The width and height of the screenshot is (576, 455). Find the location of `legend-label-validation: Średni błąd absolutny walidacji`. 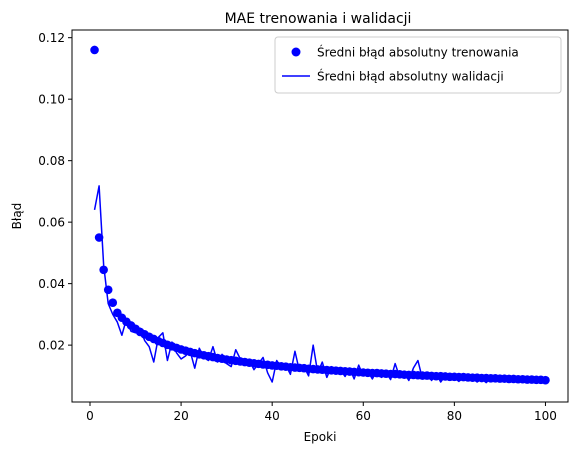

legend-label-validation: Średni błąd absolutny walidacji is located at coordinates (410, 76).